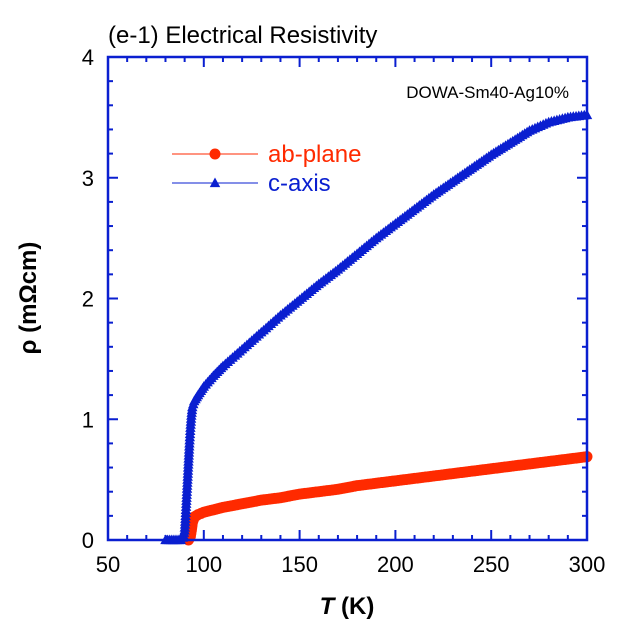 The height and width of the screenshot is (624, 623). I want to click on x-axis-title-rest: (K), so click(354, 606).